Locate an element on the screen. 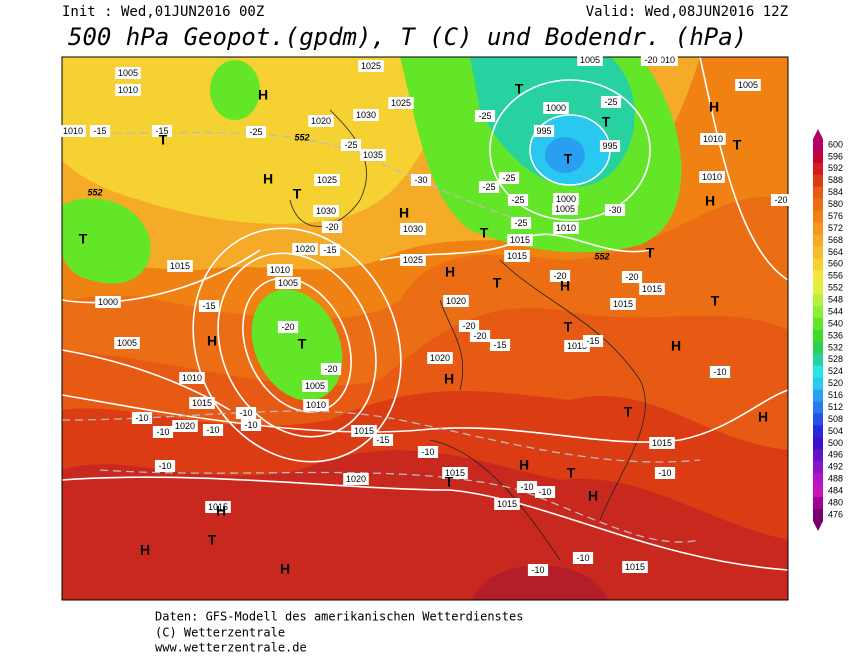  legend-label: 500 is located at coordinates (835, 443).